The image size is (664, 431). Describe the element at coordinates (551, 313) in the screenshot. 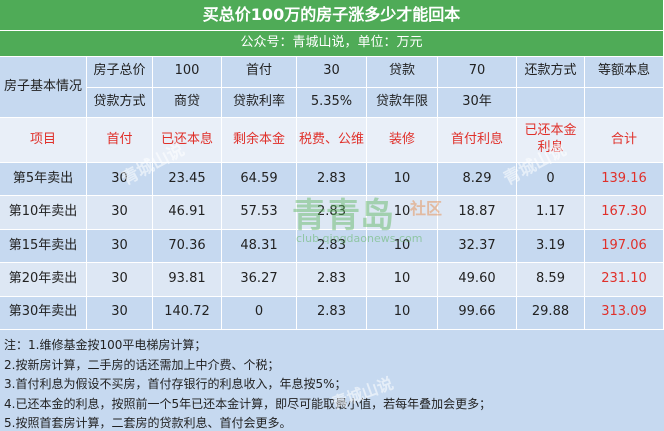

I see `table-cell: 29.88` at that location.